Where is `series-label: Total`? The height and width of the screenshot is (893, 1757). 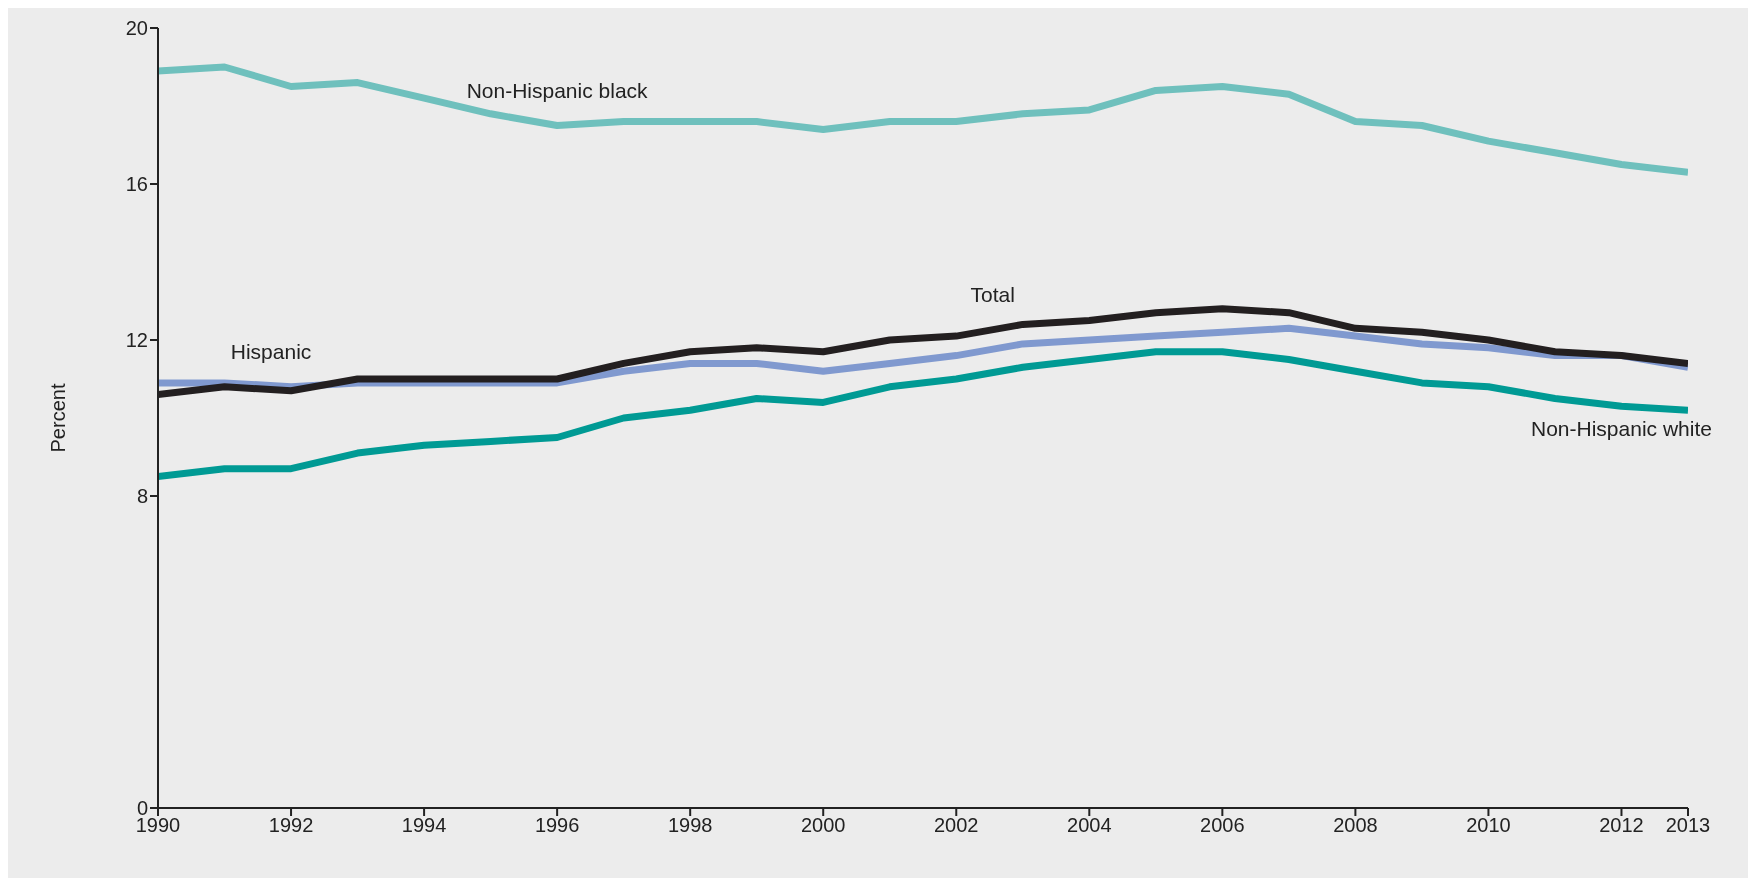
series-label: Total is located at coordinates (992, 295).